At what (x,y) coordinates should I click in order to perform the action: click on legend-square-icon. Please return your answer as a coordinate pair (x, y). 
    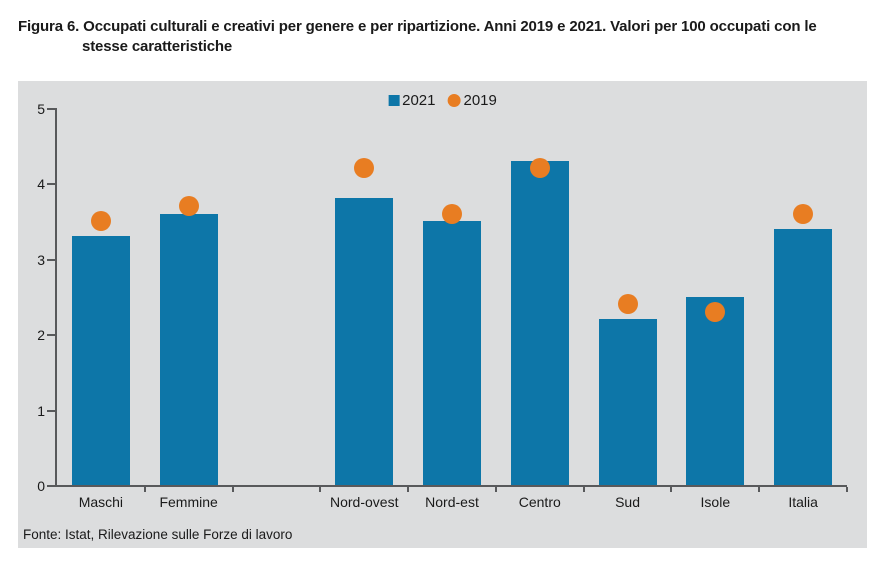
    Looking at the image, I should click on (394, 100).